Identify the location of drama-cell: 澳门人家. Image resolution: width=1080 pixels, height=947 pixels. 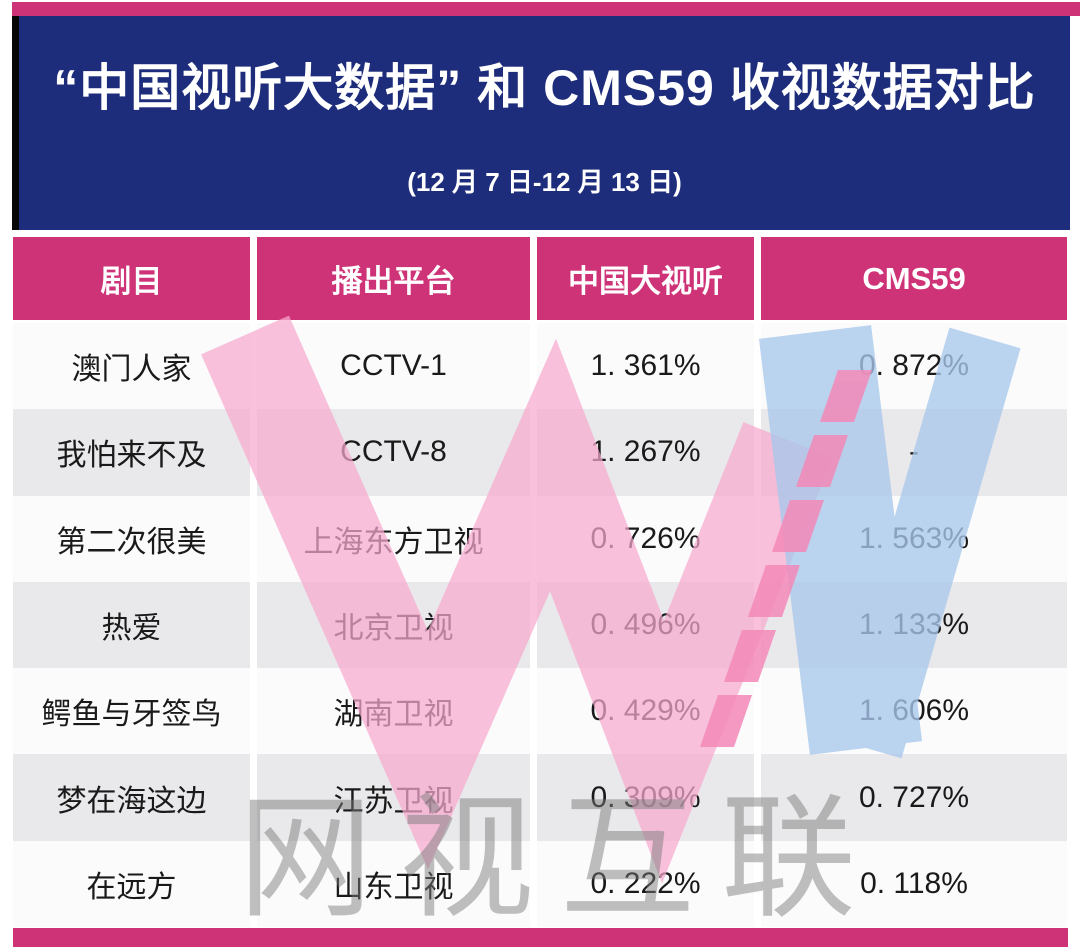
(131, 366).